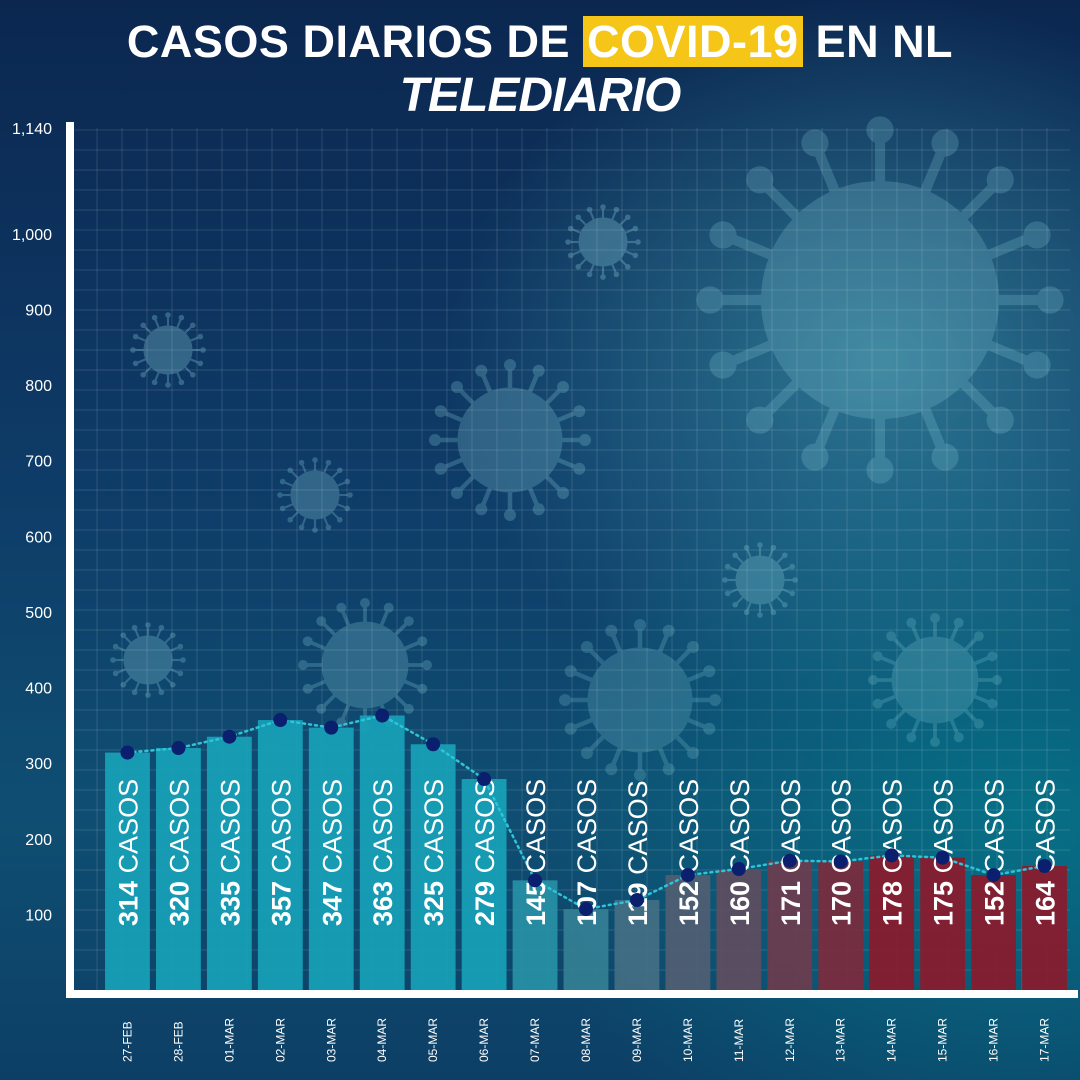  I want to click on x-tick-label: 16-MAR, so click(994, 1040).